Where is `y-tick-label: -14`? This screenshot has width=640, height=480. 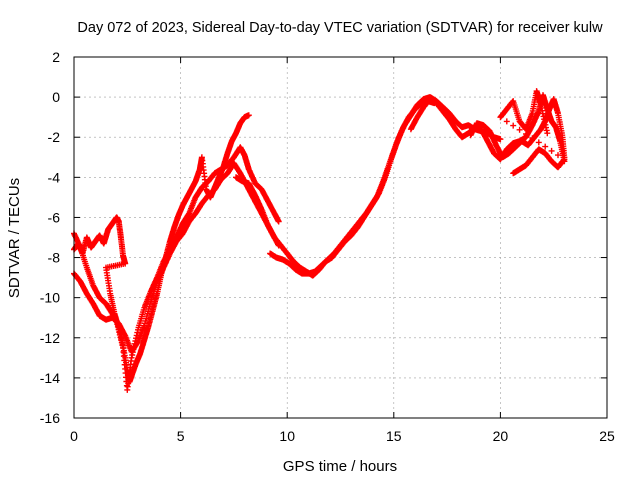
y-tick-label: -14 is located at coordinates (50, 378).